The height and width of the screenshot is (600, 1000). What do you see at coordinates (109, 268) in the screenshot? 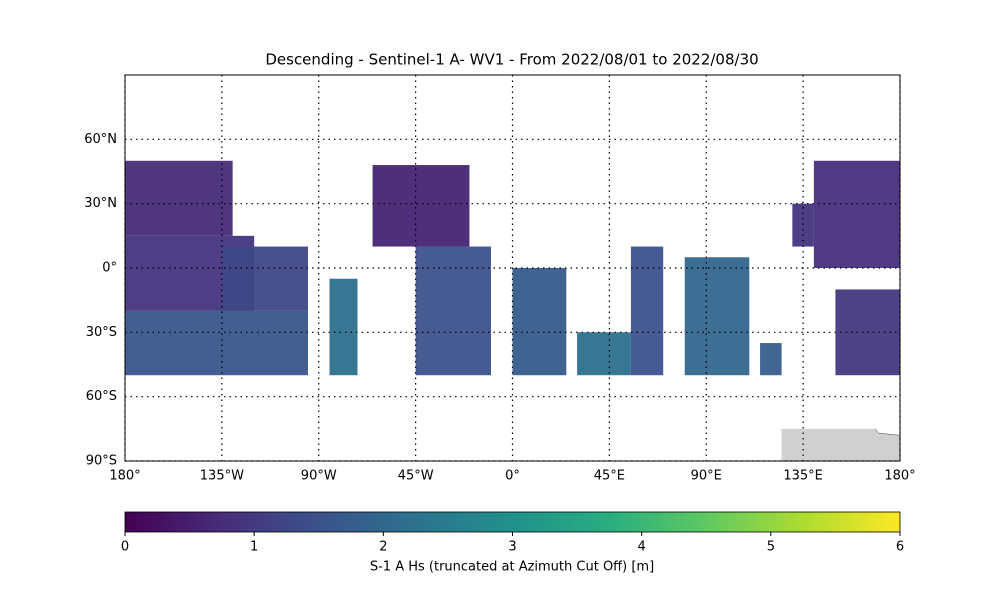
I see `y-tick-label: 0°` at bounding box center [109, 268].